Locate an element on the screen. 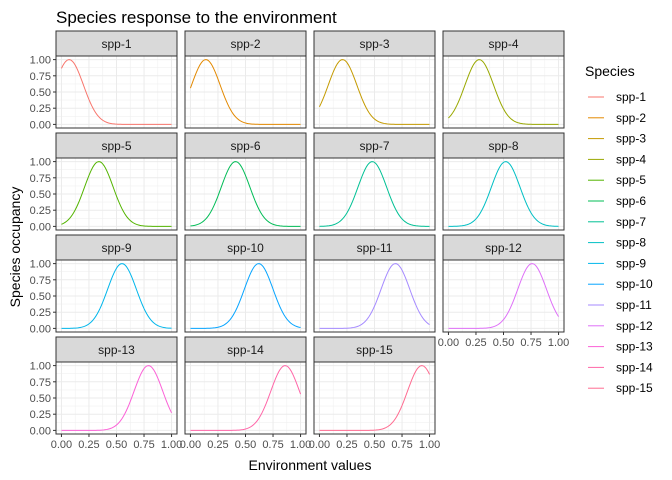 The image size is (672, 480). facet-panel-spp-9: spp-9 0.00 0.25 0.50 0.75 1.00 is located at coordinates (104, 284).